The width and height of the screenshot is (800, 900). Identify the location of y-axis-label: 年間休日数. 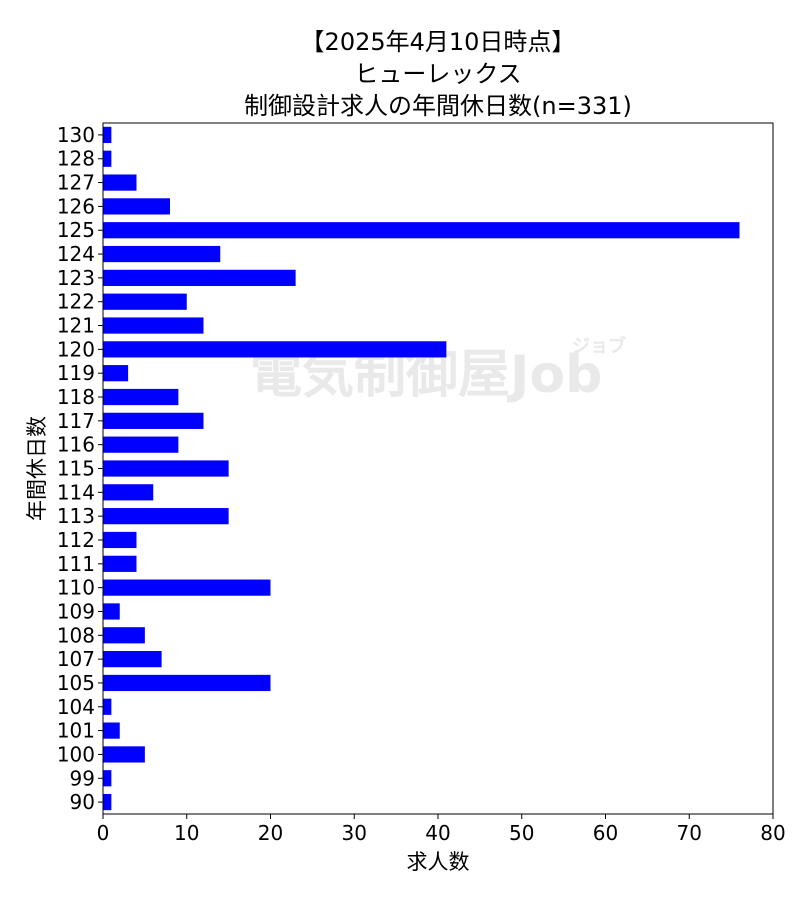
(37, 468).